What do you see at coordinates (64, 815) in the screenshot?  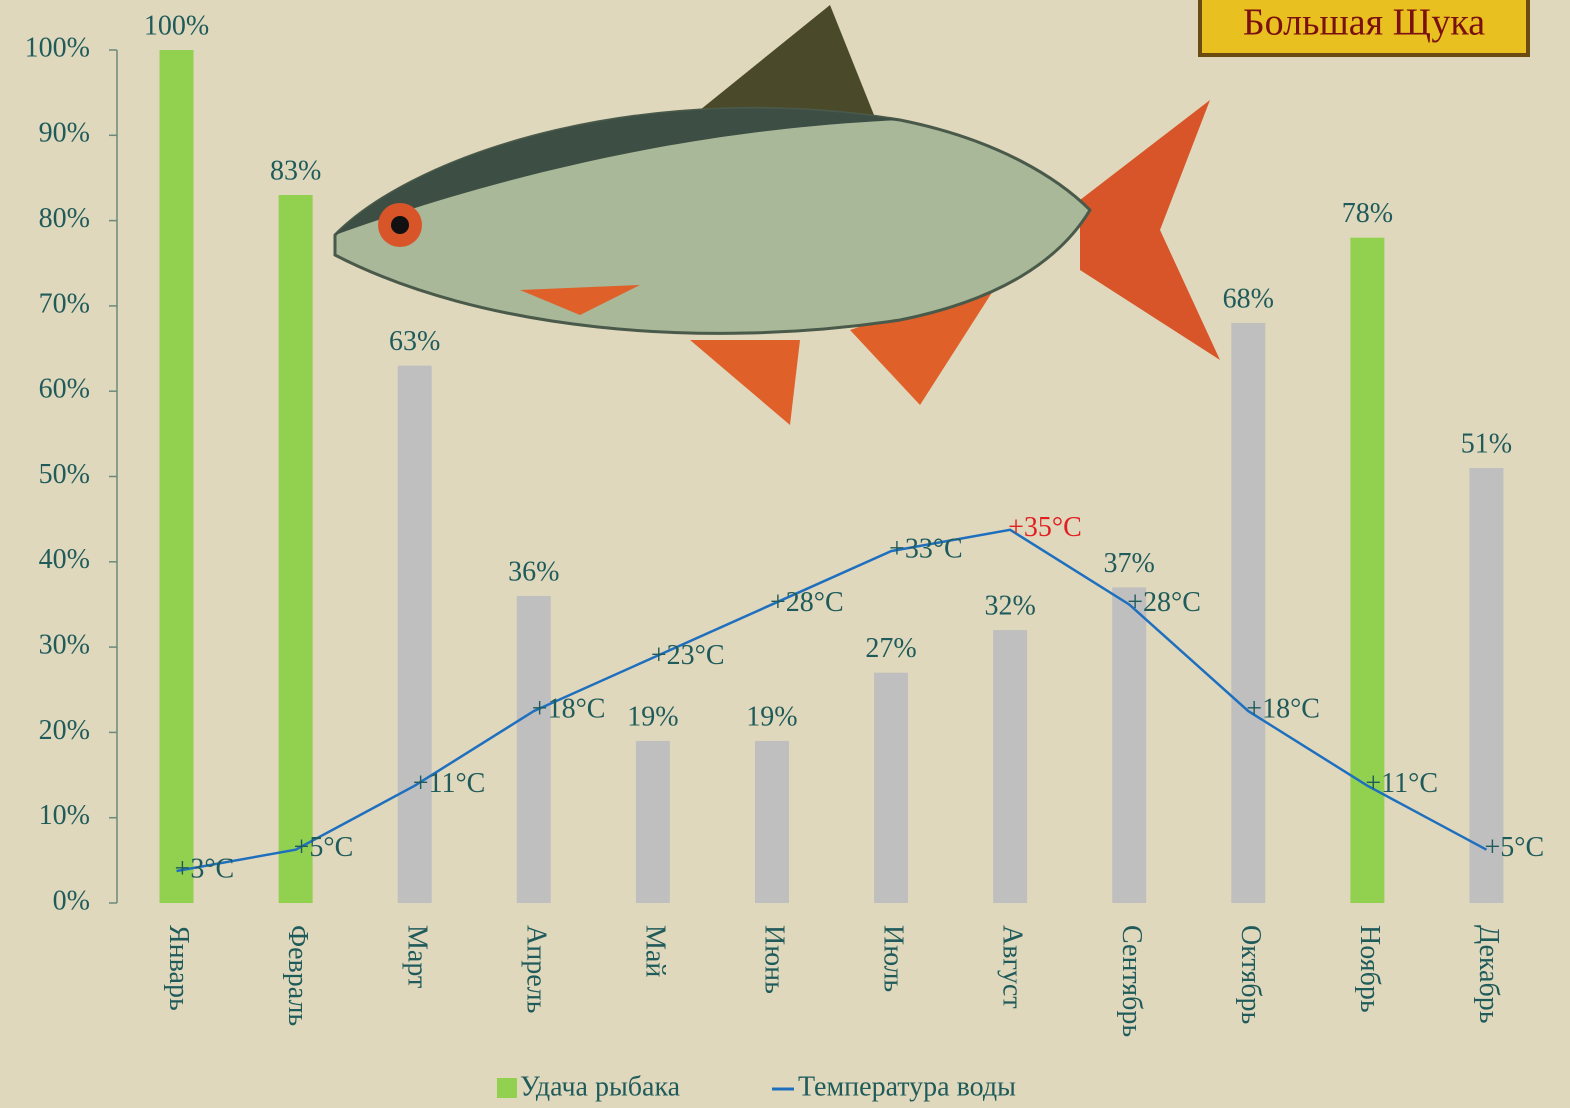 I see `y-tick-label: 10%` at bounding box center [64, 815].